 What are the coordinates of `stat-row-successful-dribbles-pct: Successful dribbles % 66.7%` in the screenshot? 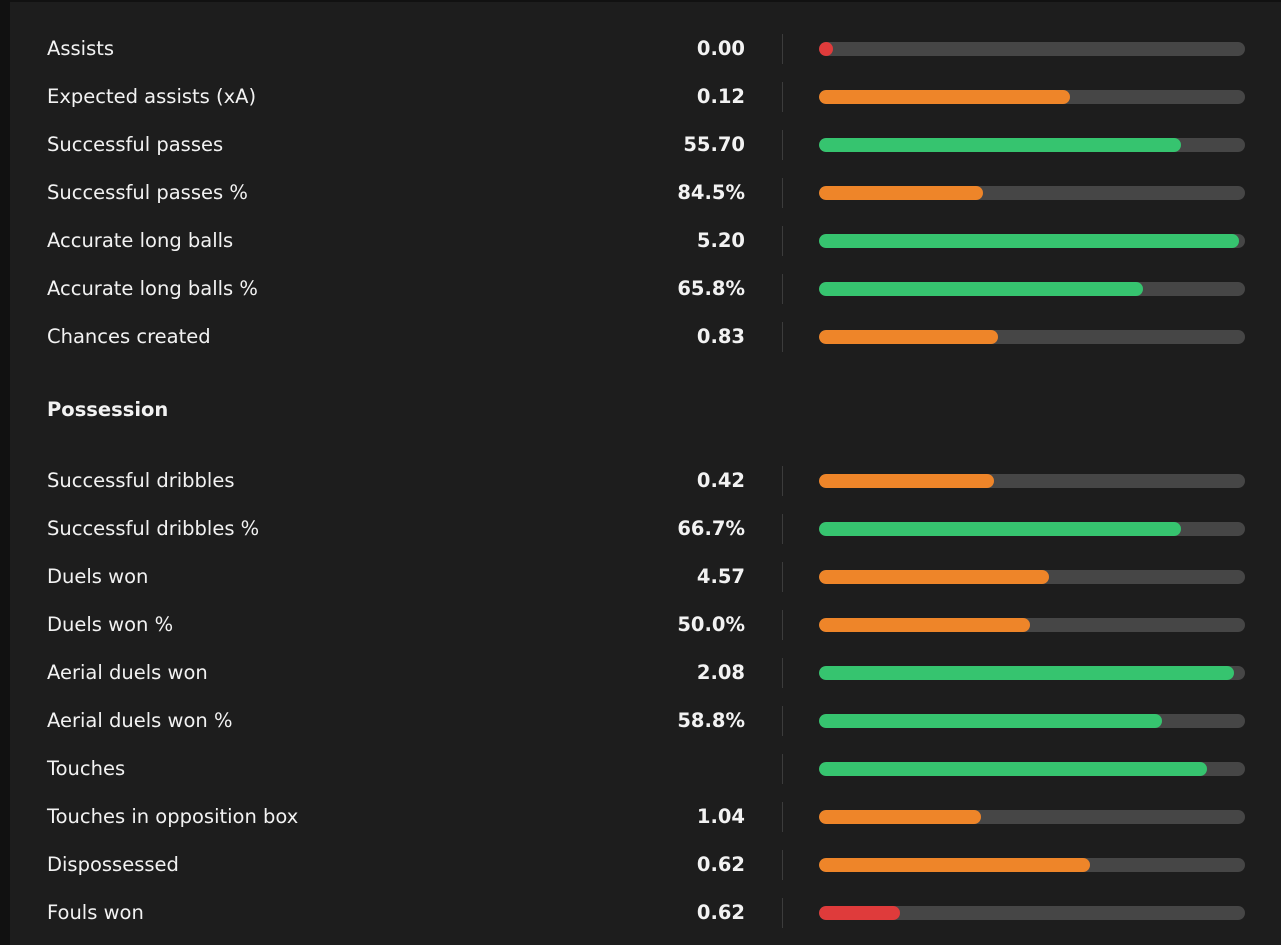 It's located at (645, 529).